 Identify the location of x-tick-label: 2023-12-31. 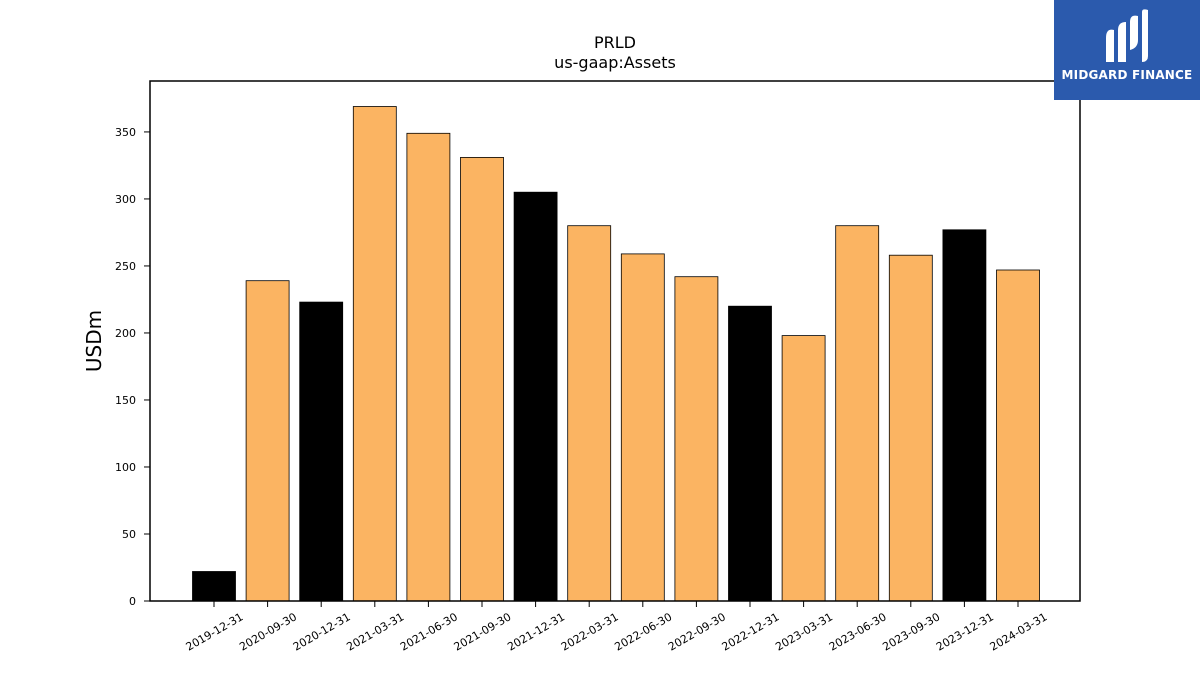
(965, 631).